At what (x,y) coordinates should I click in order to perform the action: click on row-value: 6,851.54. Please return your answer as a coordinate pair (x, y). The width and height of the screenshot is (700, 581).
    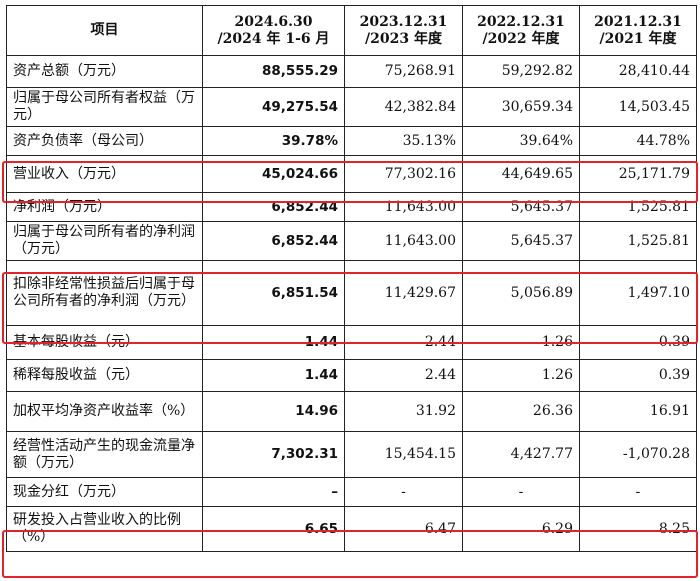
    Looking at the image, I should click on (273, 293).